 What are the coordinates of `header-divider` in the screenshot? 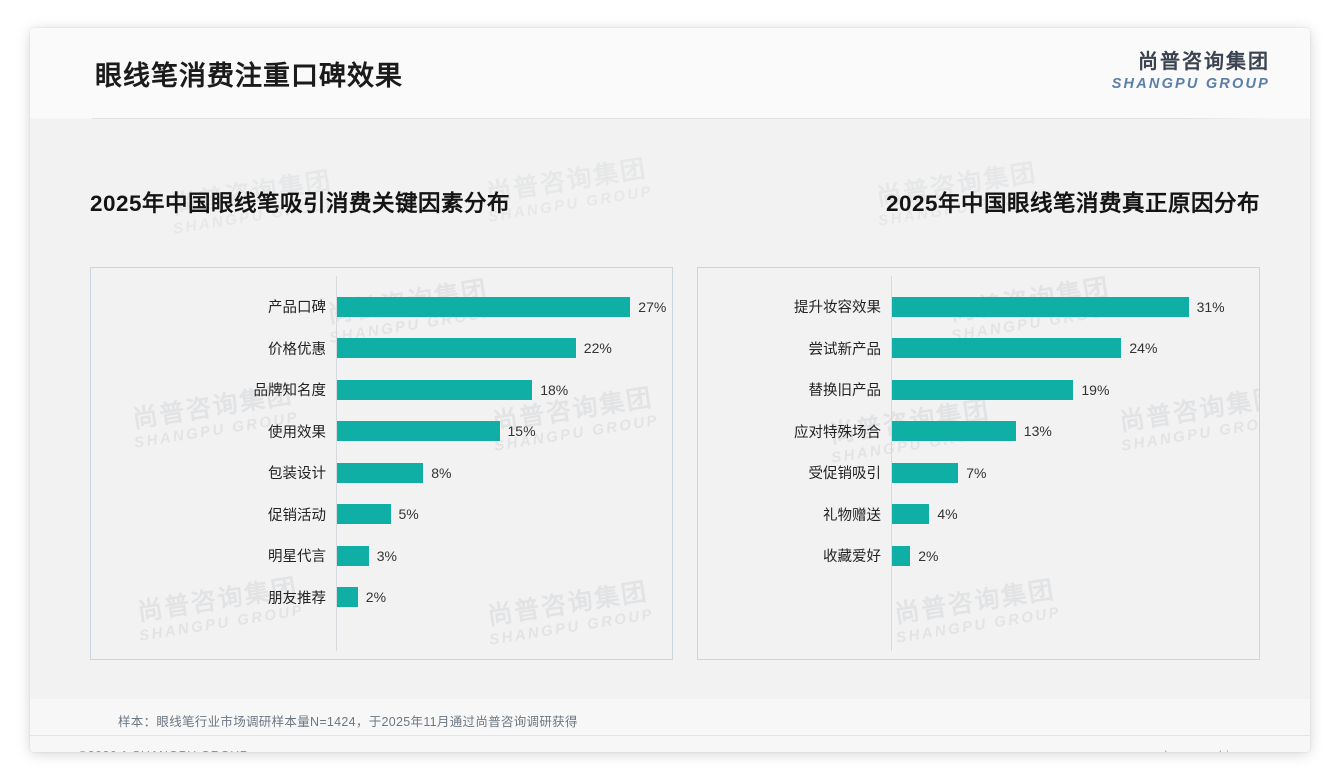 It's located at (685, 118).